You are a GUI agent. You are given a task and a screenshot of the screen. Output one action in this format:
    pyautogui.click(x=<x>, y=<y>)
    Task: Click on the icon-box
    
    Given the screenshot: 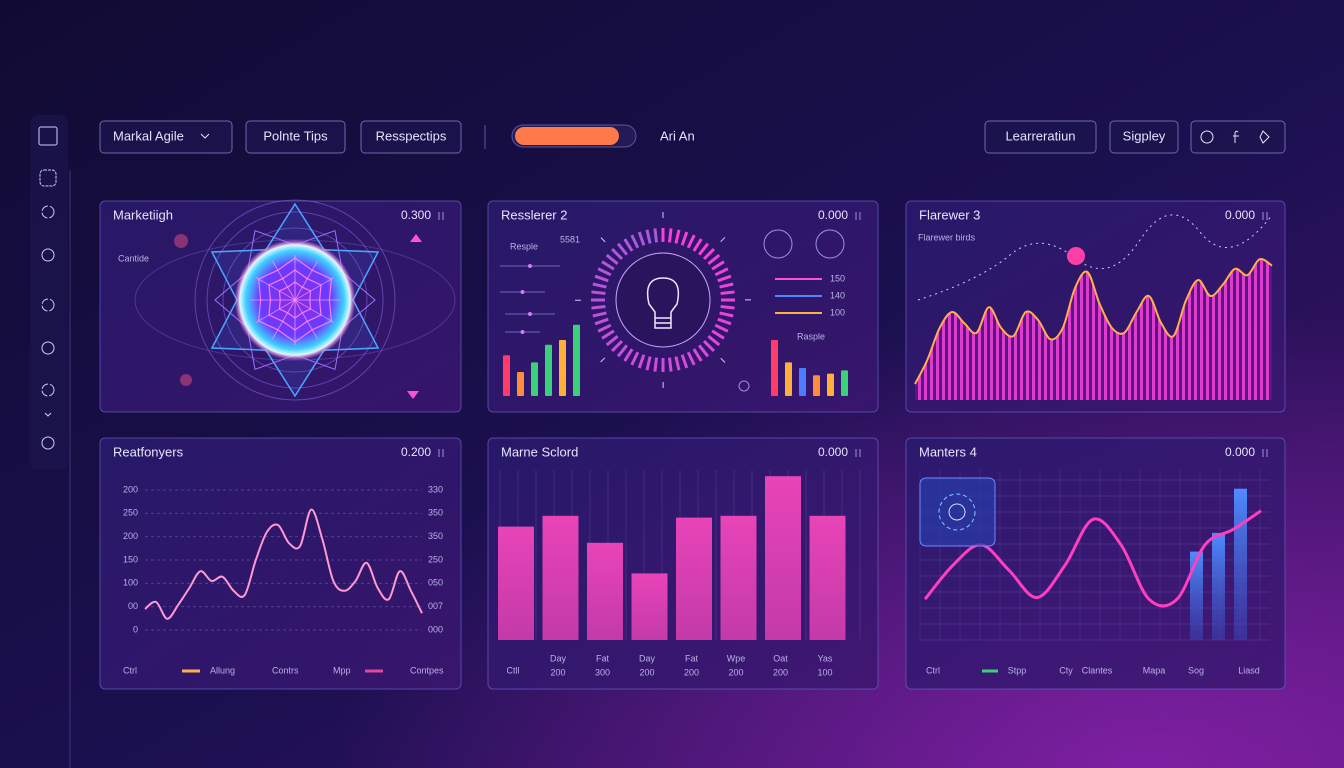 What is the action you would take?
    pyautogui.click(x=957, y=512)
    